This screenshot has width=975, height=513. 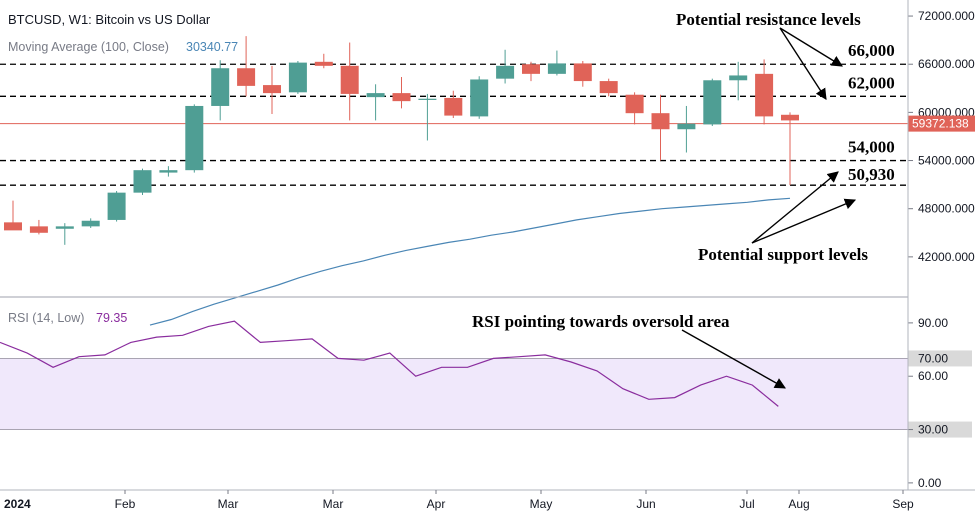 What do you see at coordinates (871, 50) in the screenshot?
I see `level-label-66,000: 66,000` at bounding box center [871, 50].